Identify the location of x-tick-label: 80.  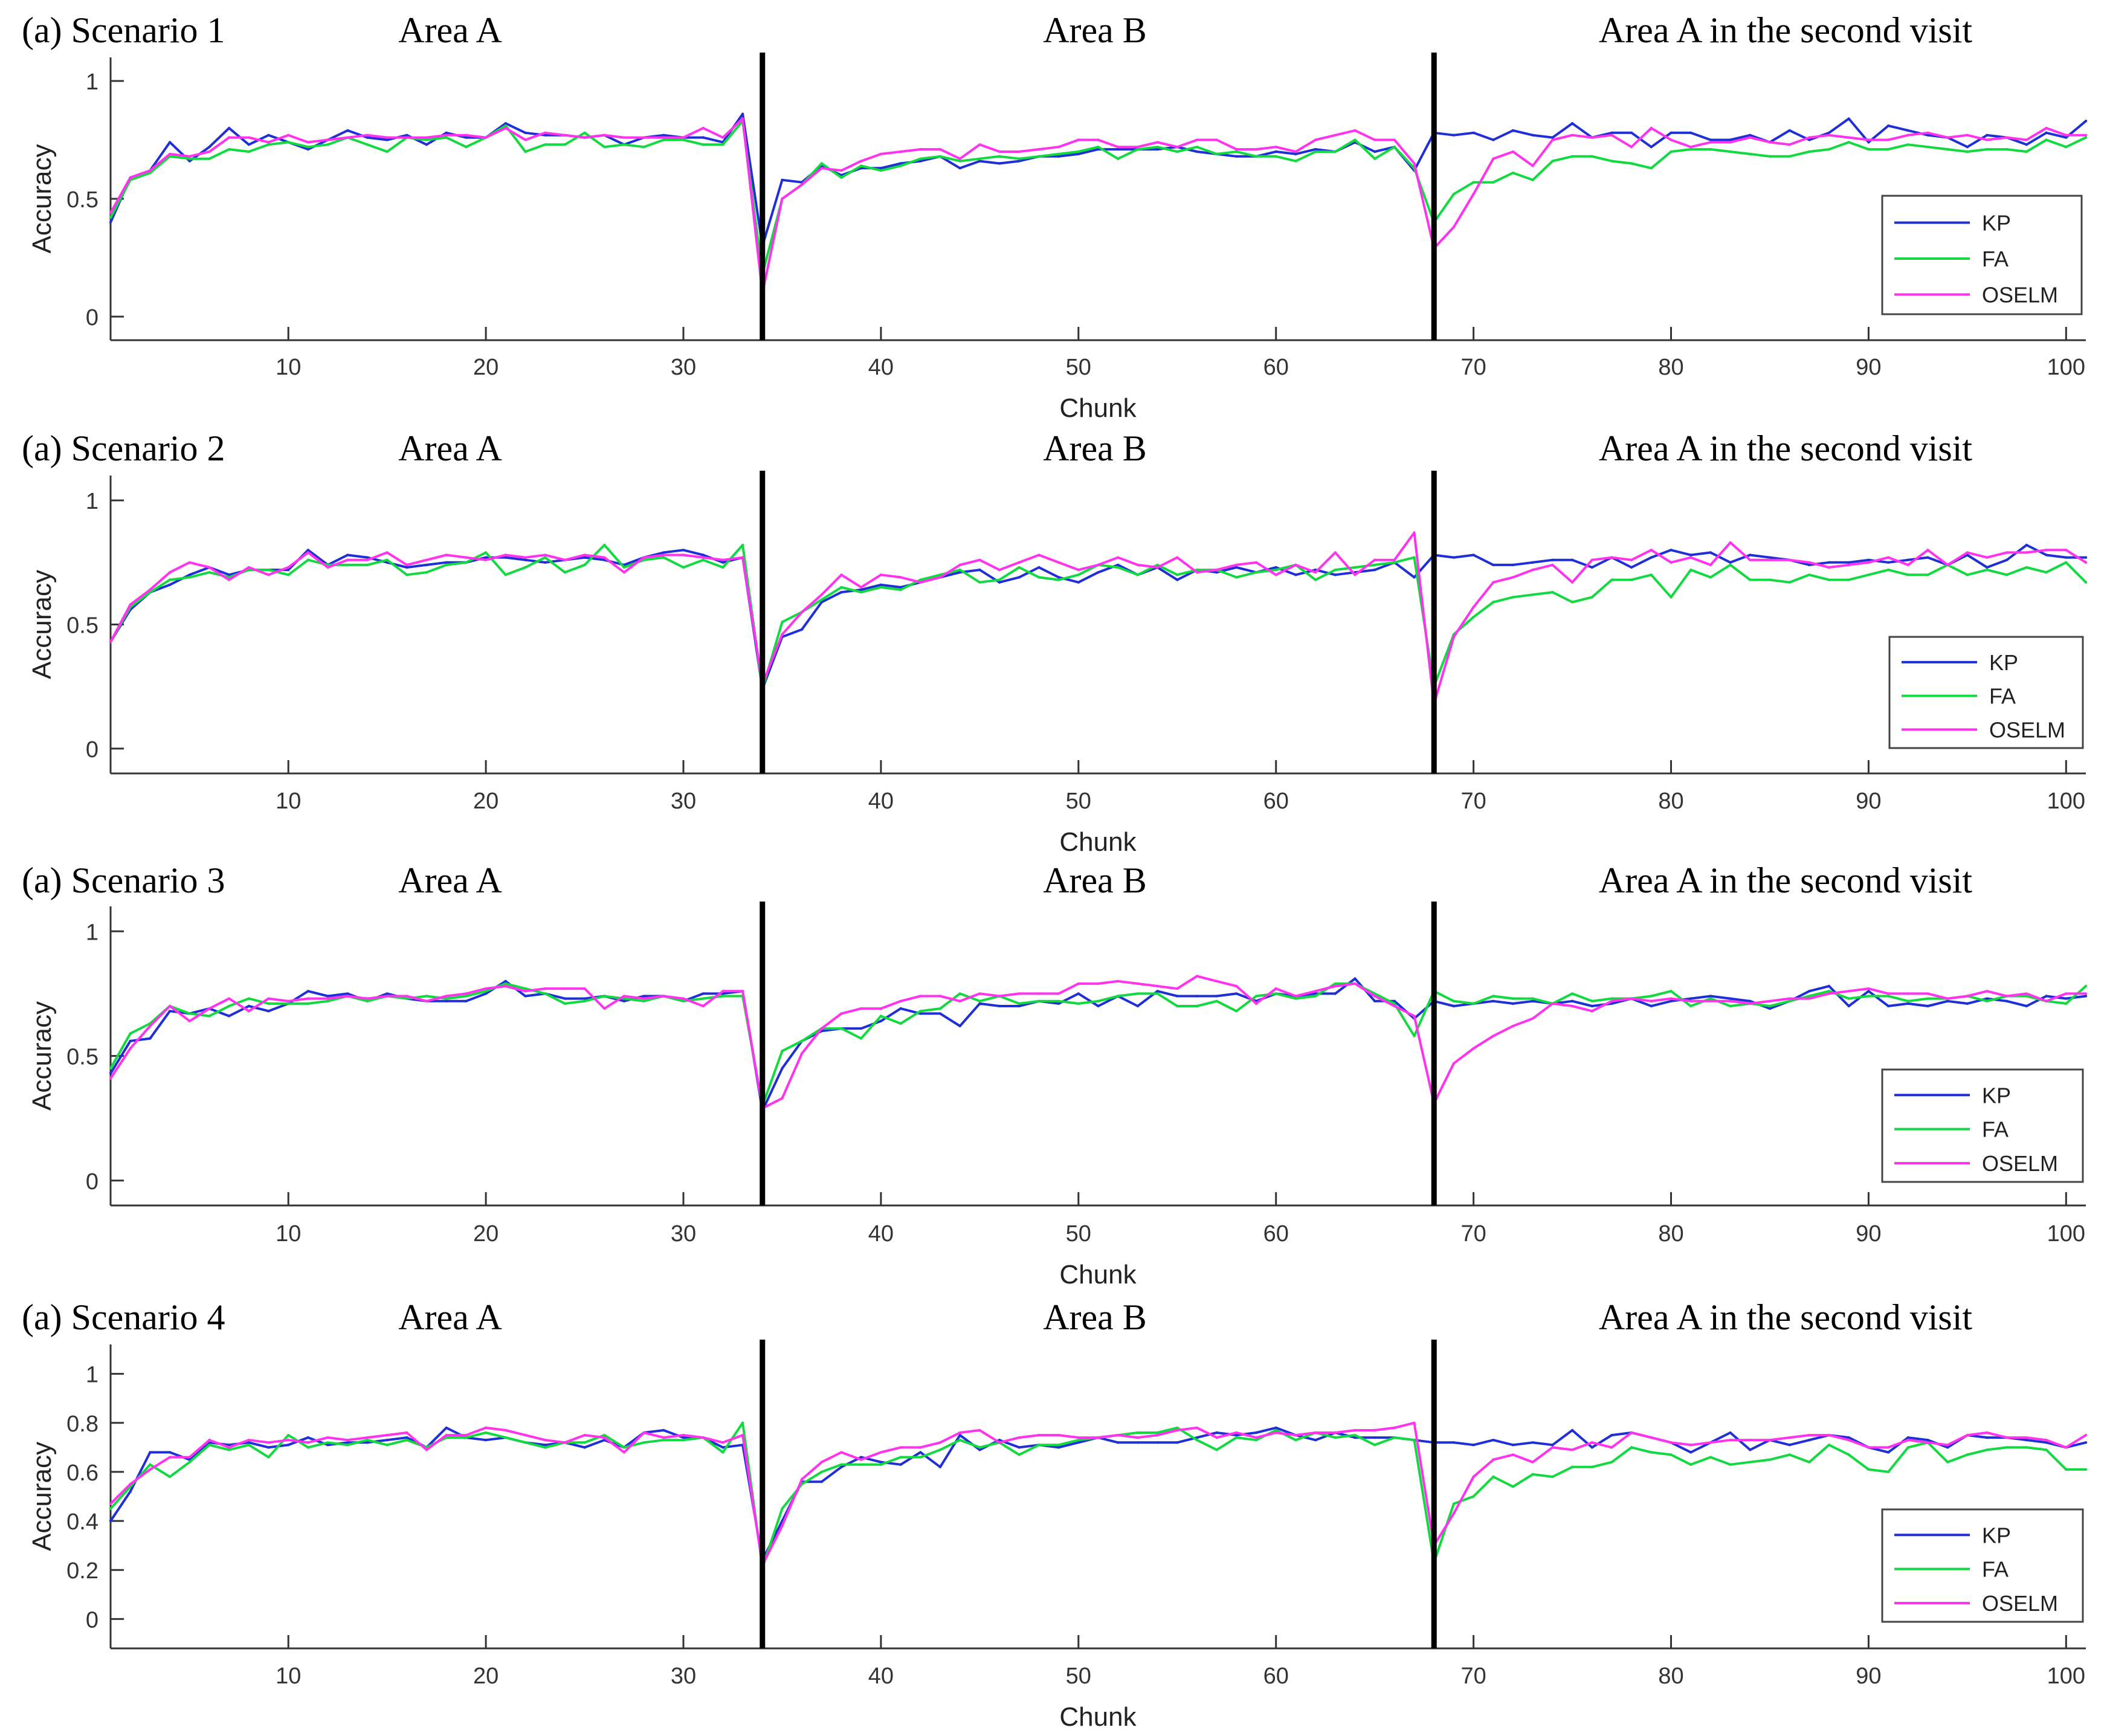
(1670, 1676).